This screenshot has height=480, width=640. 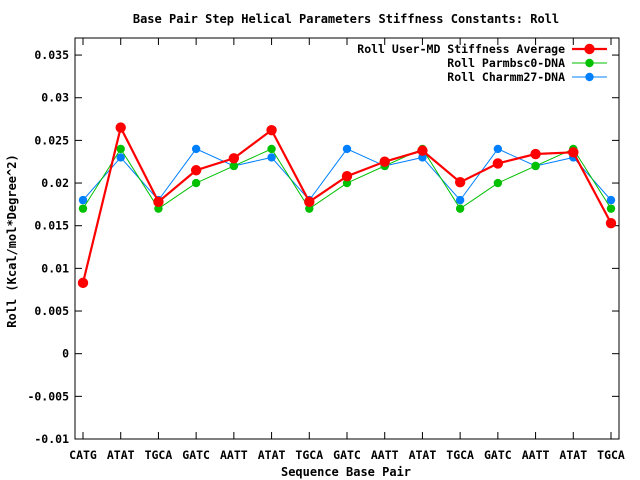 I want to click on legend-label: Roll User-MD Stiffness Average, so click(x=461, y=49).